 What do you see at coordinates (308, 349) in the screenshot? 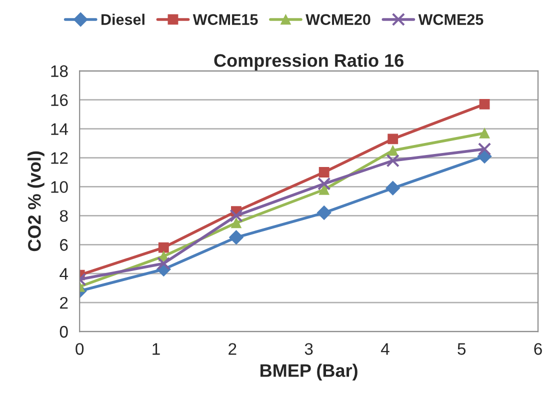
I see `x-tick-label: 3` at bounding box center [308, 349].